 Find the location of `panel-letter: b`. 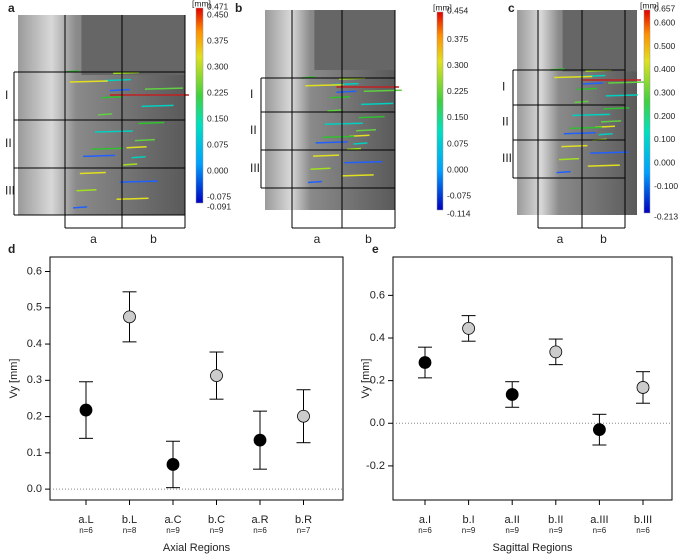

panel-letter: b is located at coordinates (238, 8).